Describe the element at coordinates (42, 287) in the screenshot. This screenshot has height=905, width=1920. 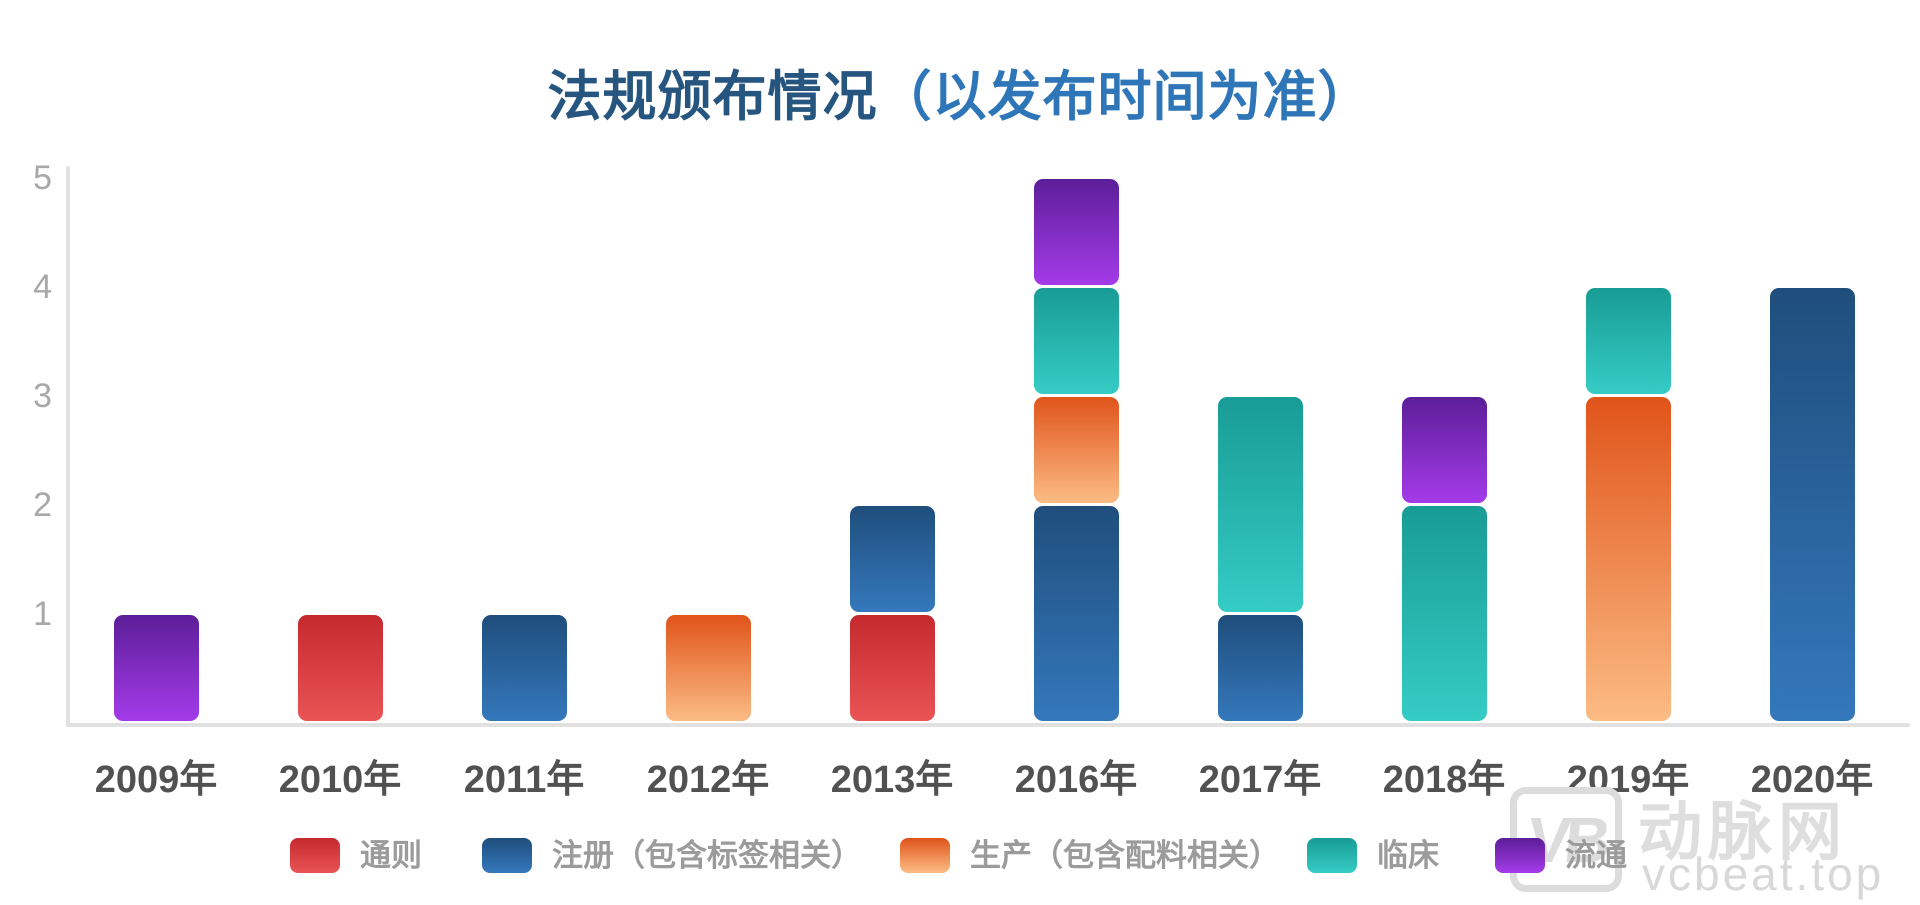
I see `y-tick-4: 4` at that location.